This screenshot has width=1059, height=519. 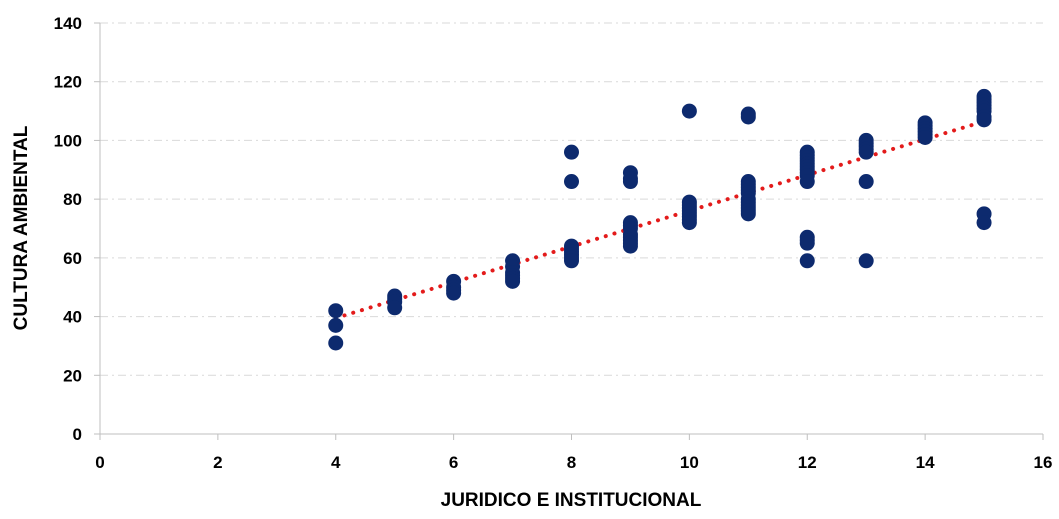 I want to click on y-tick-label: 40, so click(x=72, y=317).